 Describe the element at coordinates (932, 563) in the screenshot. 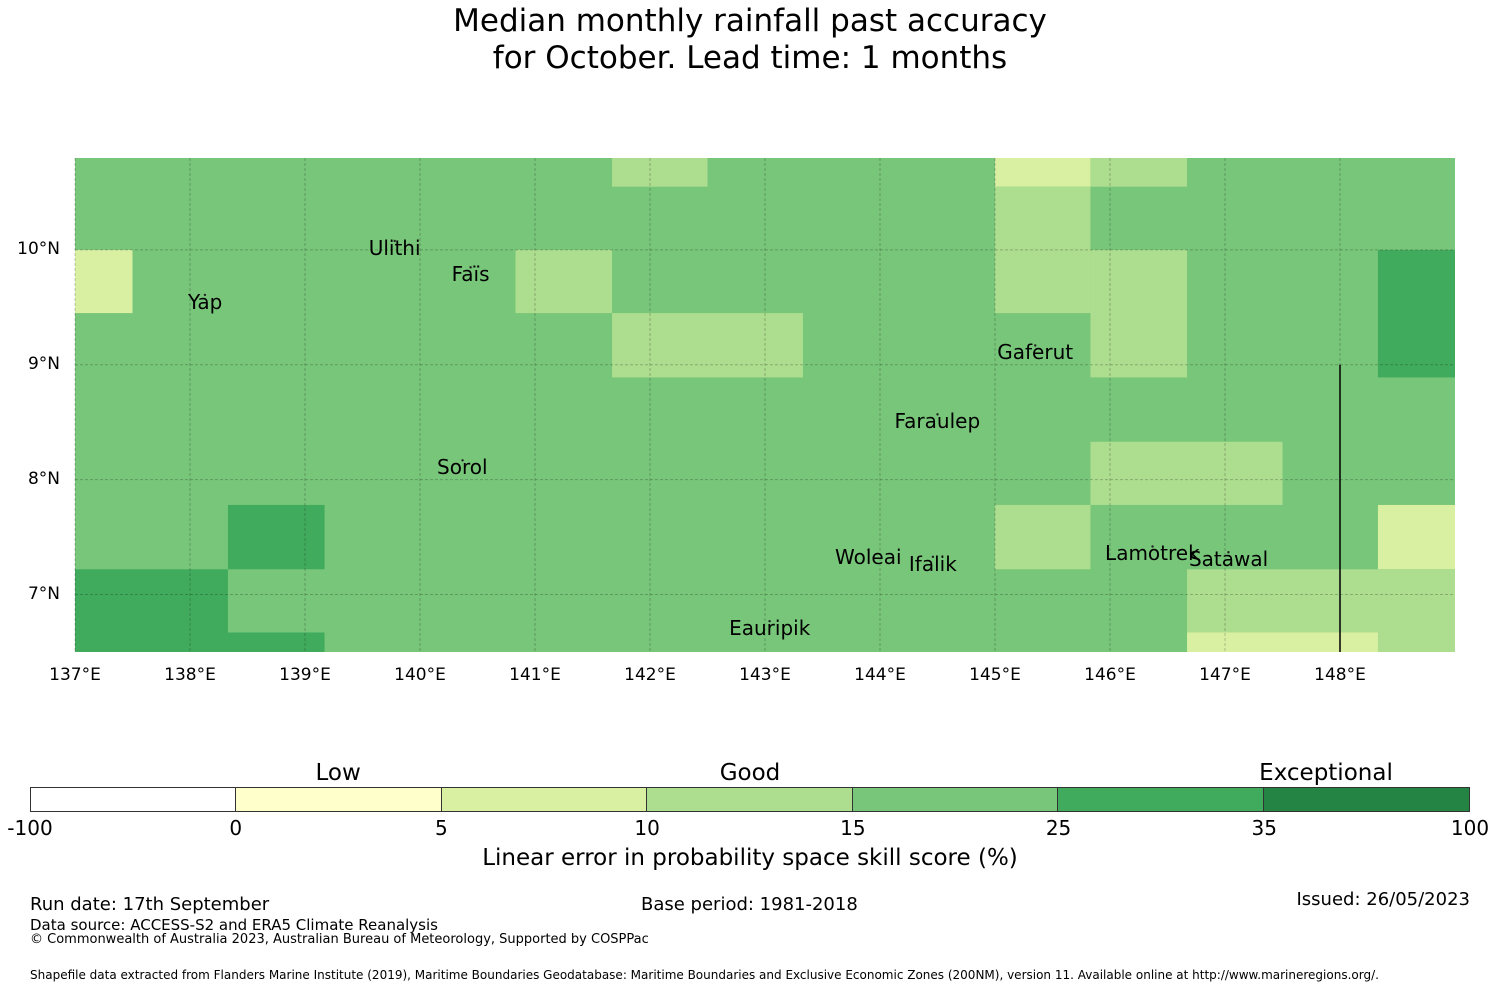

I see `place-label: Ifalik` at that location.